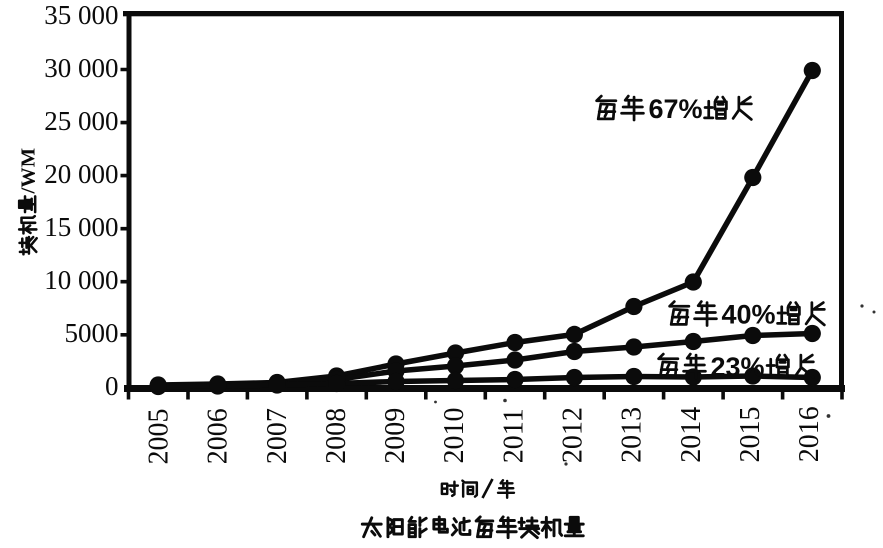  I want to click on svg-text: 2009, so click(395, 436).